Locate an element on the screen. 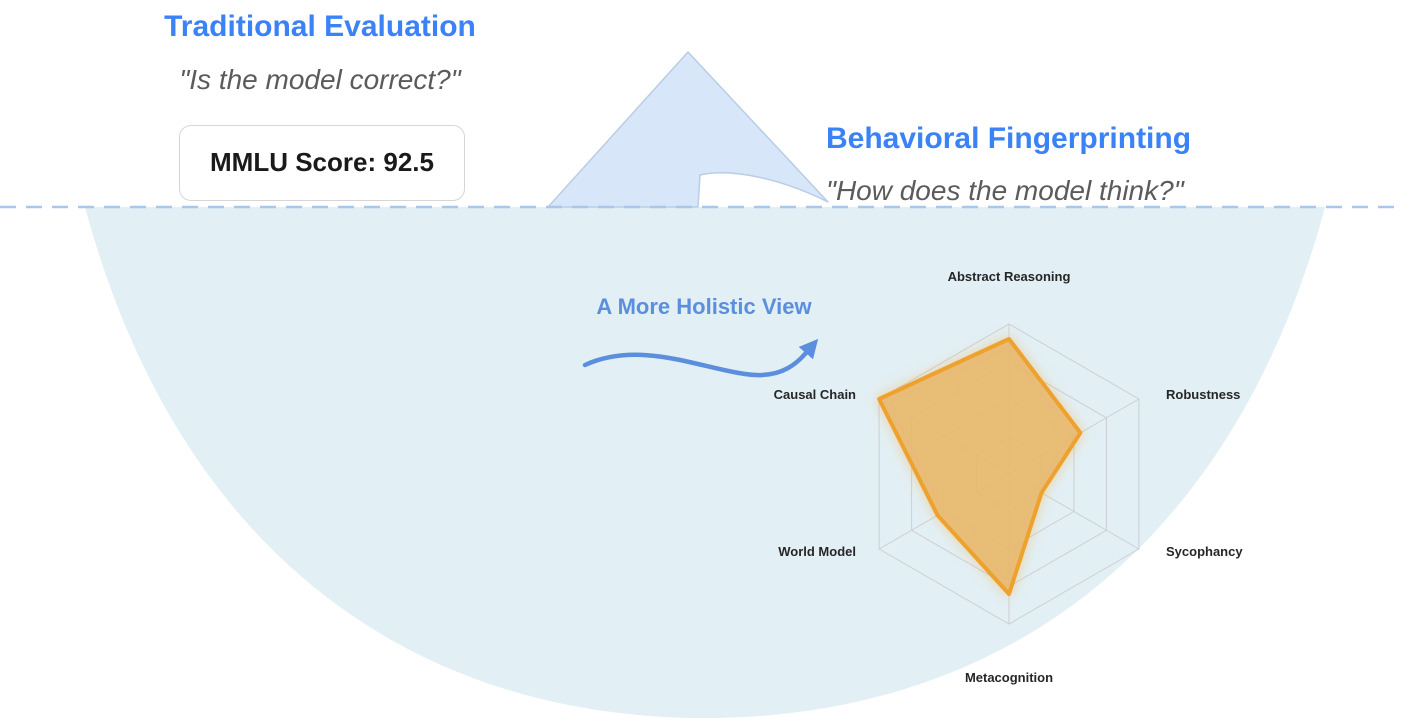  radar-axis-label: Robustness is located at coordinates (1203, 394).